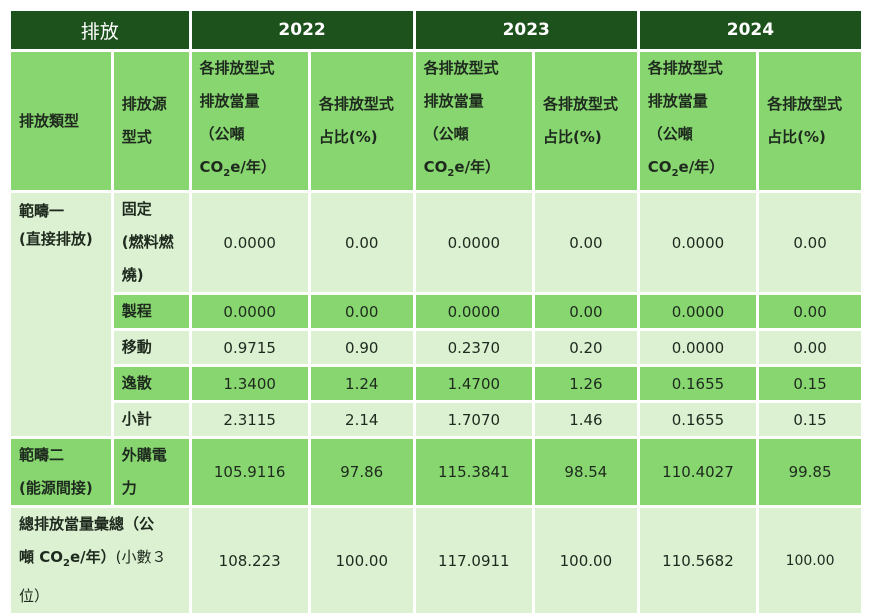 The height and width of the screenshot is (616, 870). Describe the element at coordinates (473, 472) in the screenshot. I see `value-cell: 115.3841` at that location.